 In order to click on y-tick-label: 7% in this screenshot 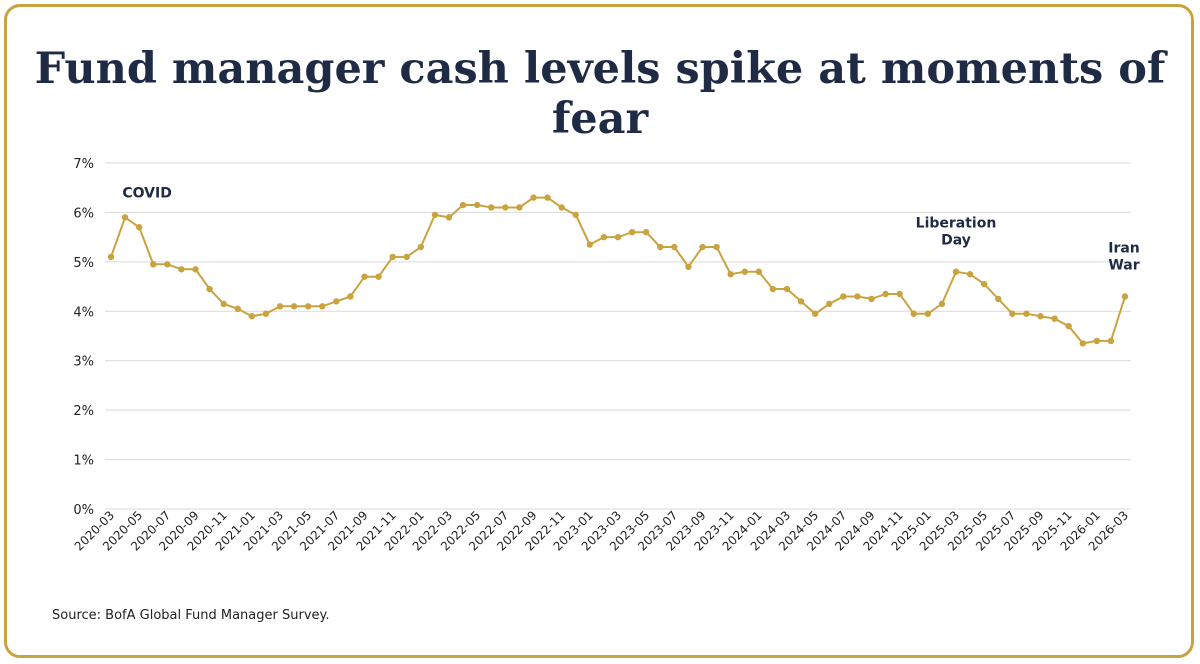, I will do `click(83, 164)`.